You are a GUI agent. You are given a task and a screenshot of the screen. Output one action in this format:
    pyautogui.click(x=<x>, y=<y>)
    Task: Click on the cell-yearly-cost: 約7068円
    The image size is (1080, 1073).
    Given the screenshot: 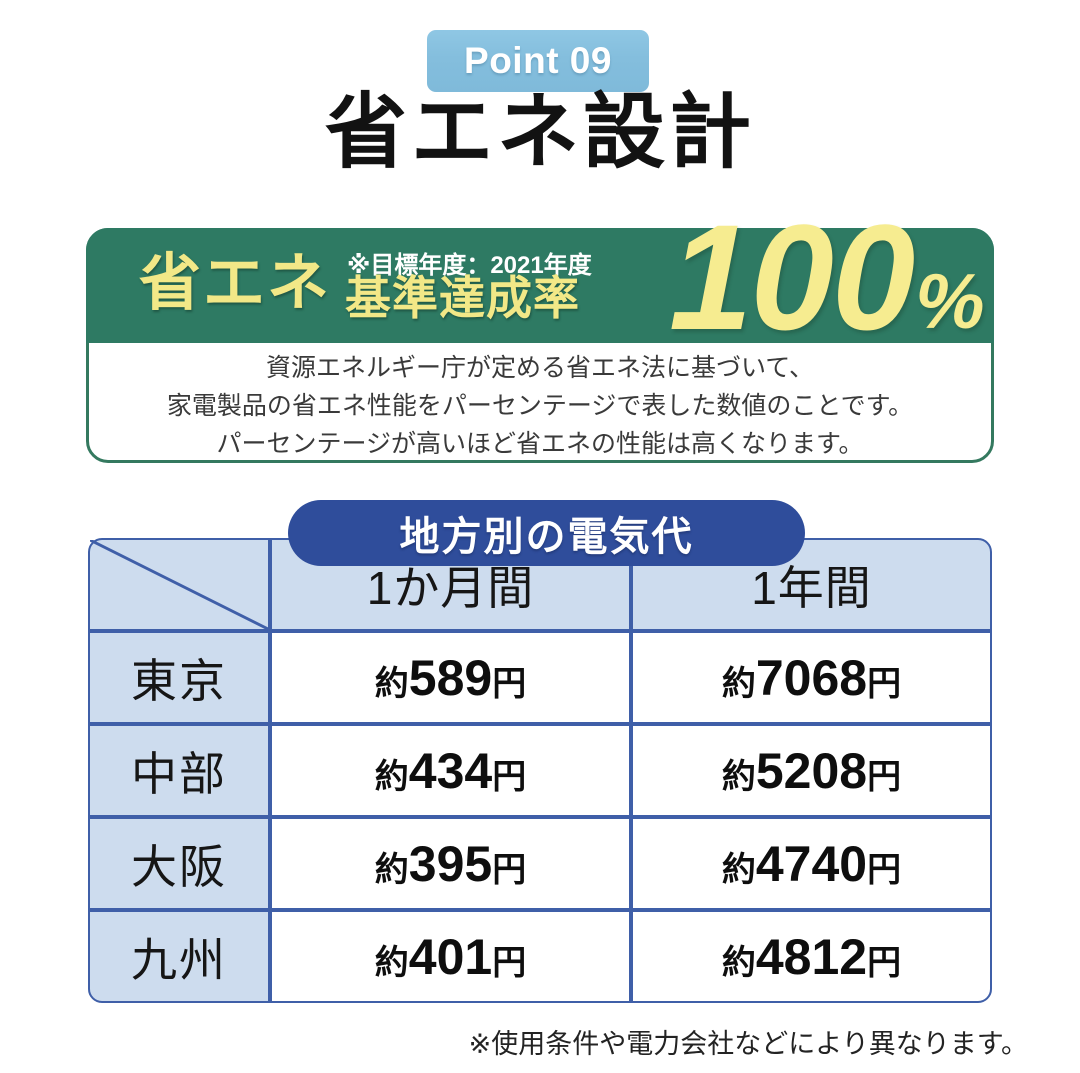 What is the action you would take?
    pyautogui.click(x=811, y=677)
    